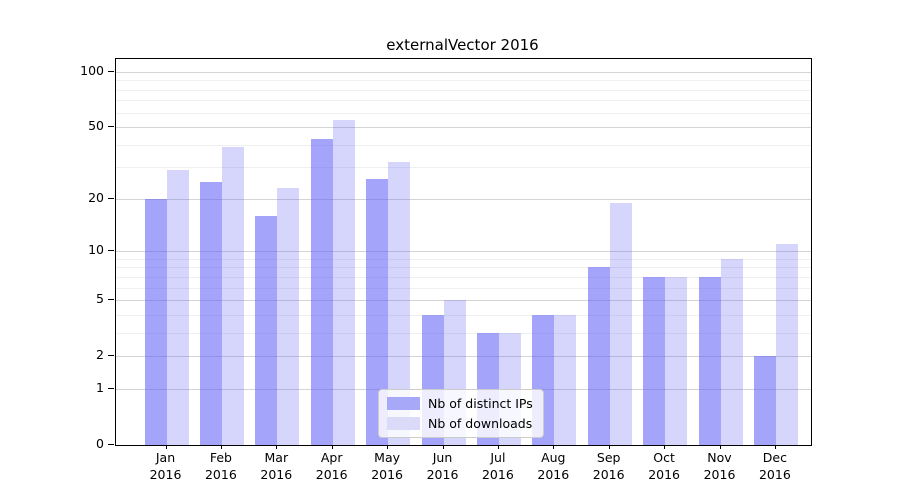  What do you see at coordinates (480, 403) in the screenshot?
I see `legend-label-distinct-ips: Nb of distinct IPs` at bounding box center [480, 403].